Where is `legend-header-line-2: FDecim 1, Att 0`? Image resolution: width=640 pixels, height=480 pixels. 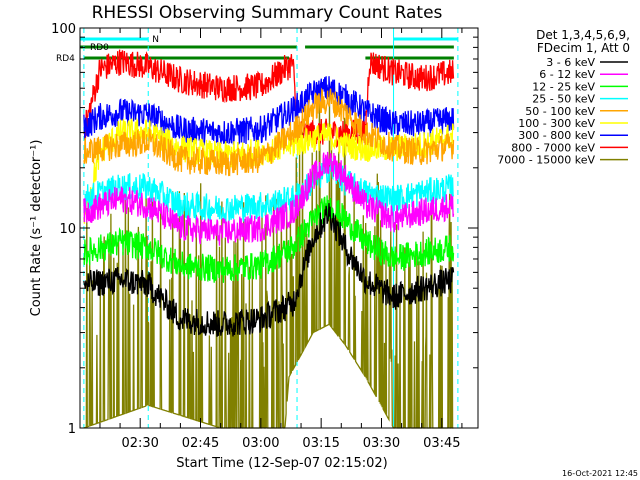 legend-header-line-2: FDecim 1, Att 0 is located at coordinates (583, 48).